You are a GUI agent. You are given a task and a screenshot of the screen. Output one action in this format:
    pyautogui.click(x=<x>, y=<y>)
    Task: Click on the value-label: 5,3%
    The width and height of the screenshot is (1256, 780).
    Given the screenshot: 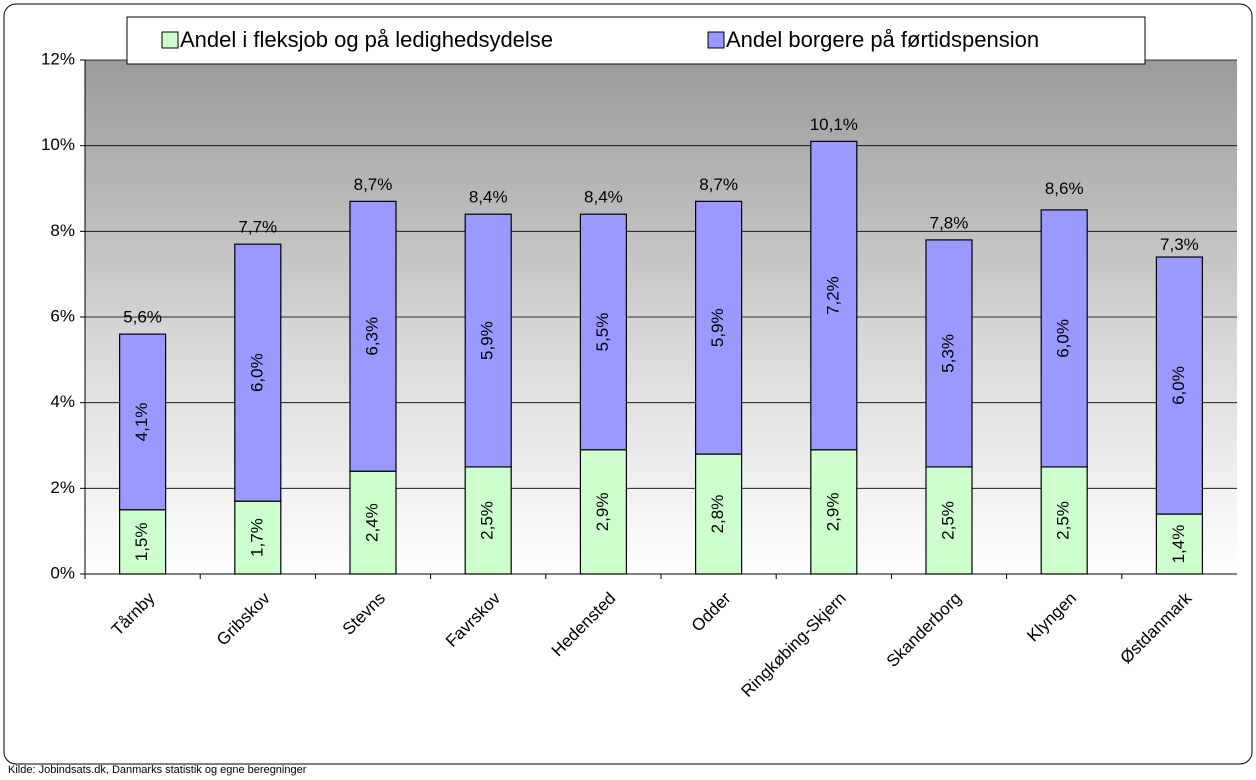 What is the action you would take?
    pyautogui.click(x=947, y=353)
    